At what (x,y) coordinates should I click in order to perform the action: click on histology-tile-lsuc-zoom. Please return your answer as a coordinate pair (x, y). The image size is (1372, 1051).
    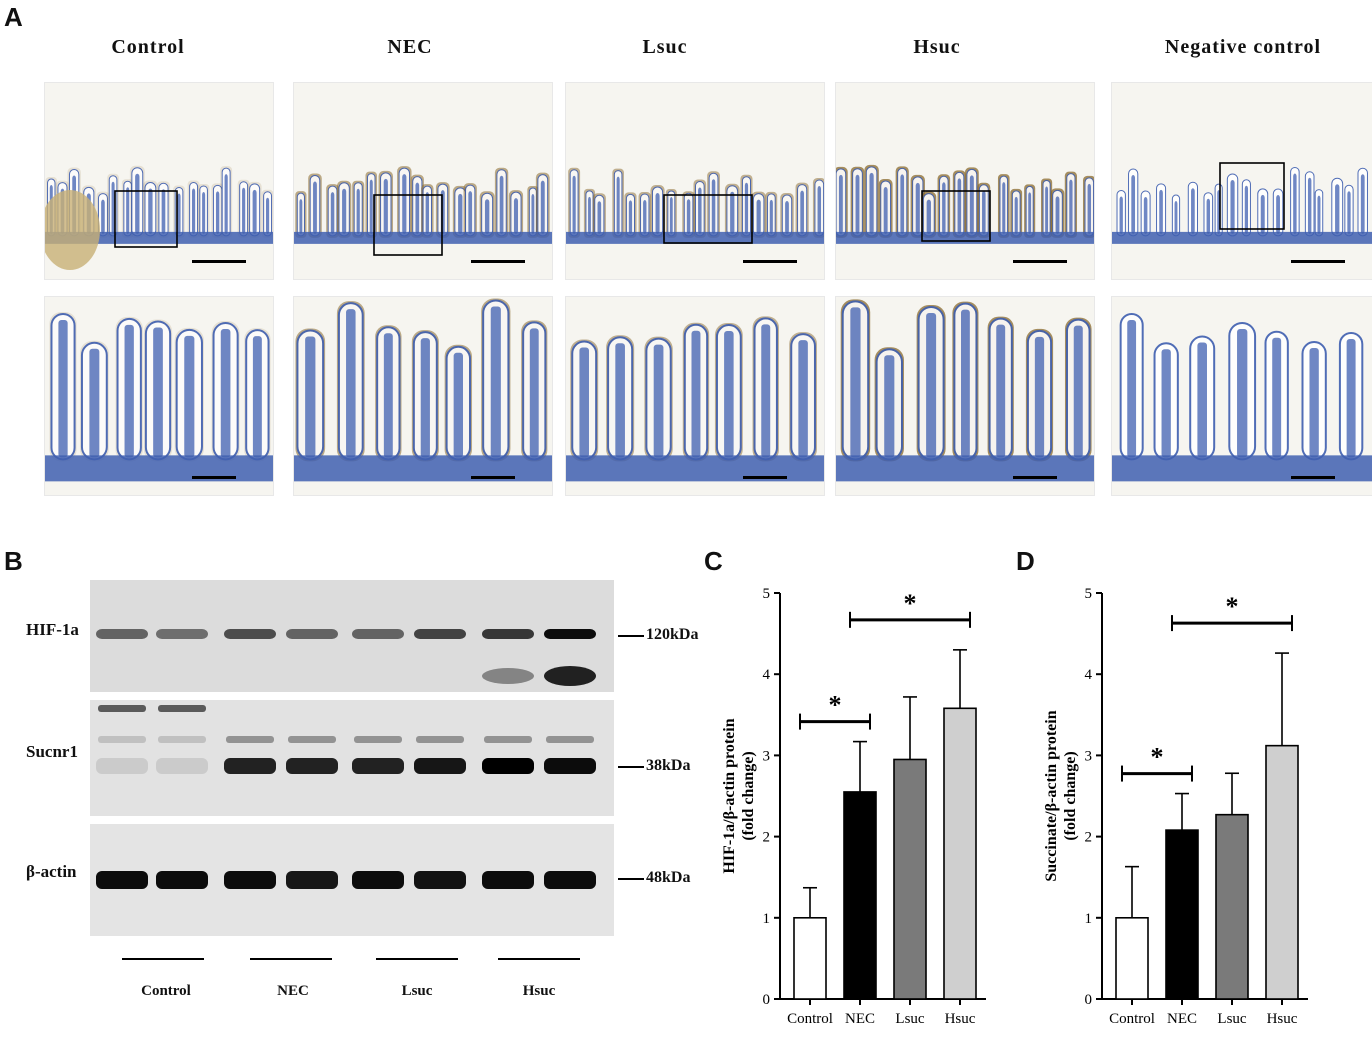
    Looking at the image, I should click on (695, 396).